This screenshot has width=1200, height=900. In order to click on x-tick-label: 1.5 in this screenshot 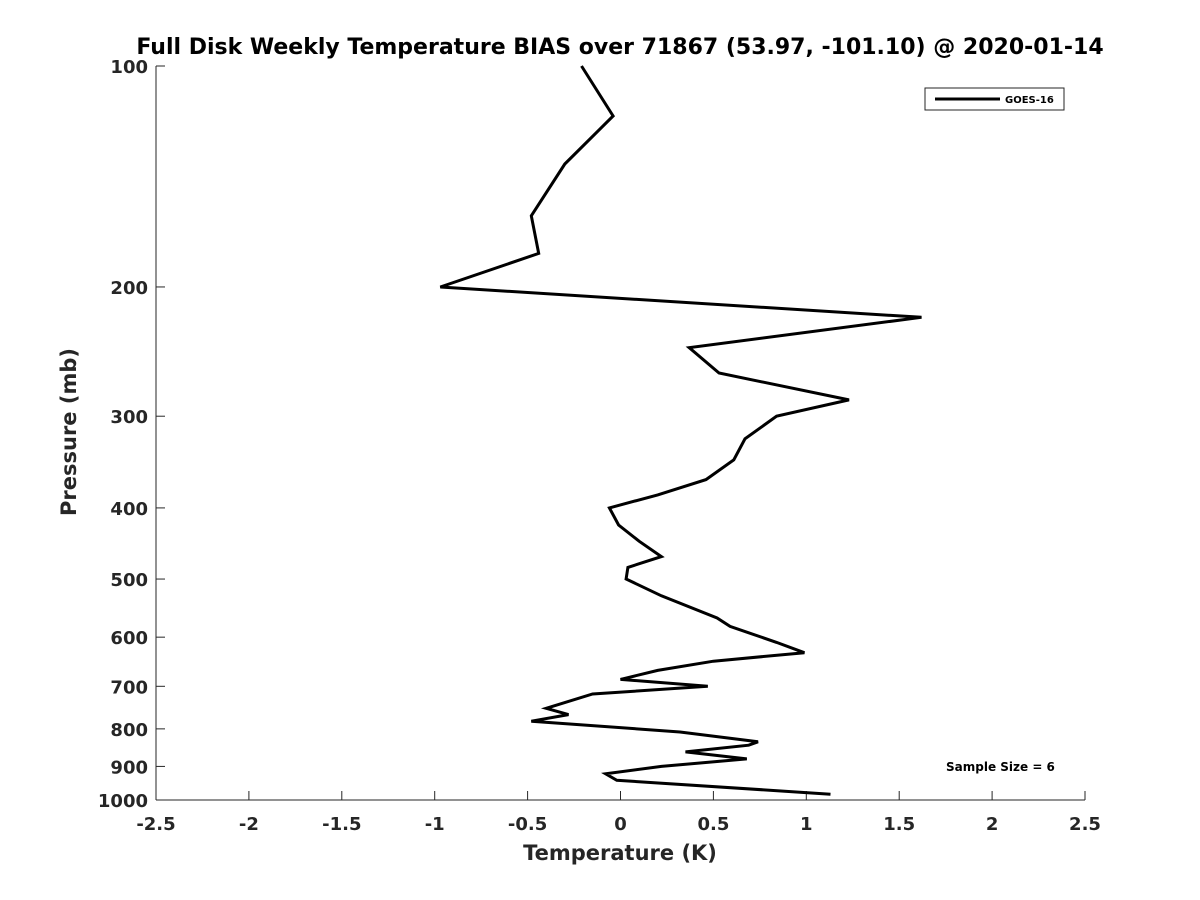, I will do `click(899, 824)`.